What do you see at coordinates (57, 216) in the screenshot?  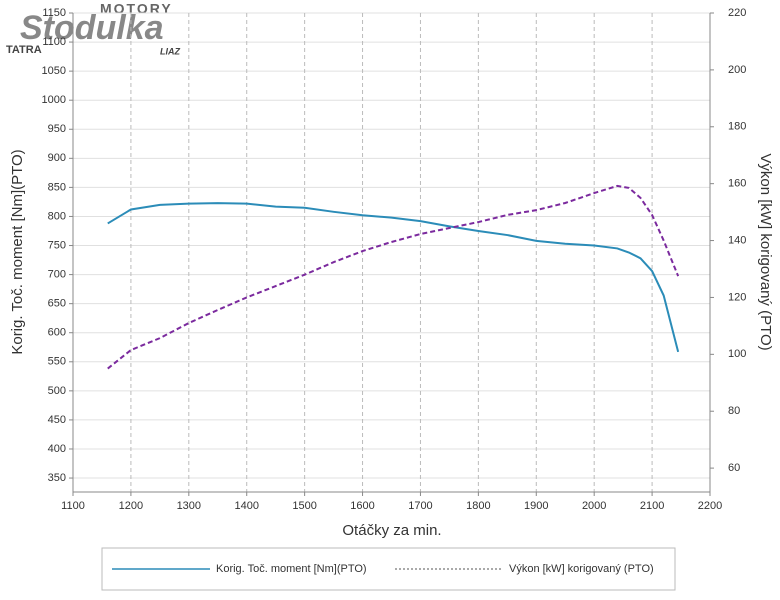 I see `y-tick-label: 800` at bounding box center [57, 216].